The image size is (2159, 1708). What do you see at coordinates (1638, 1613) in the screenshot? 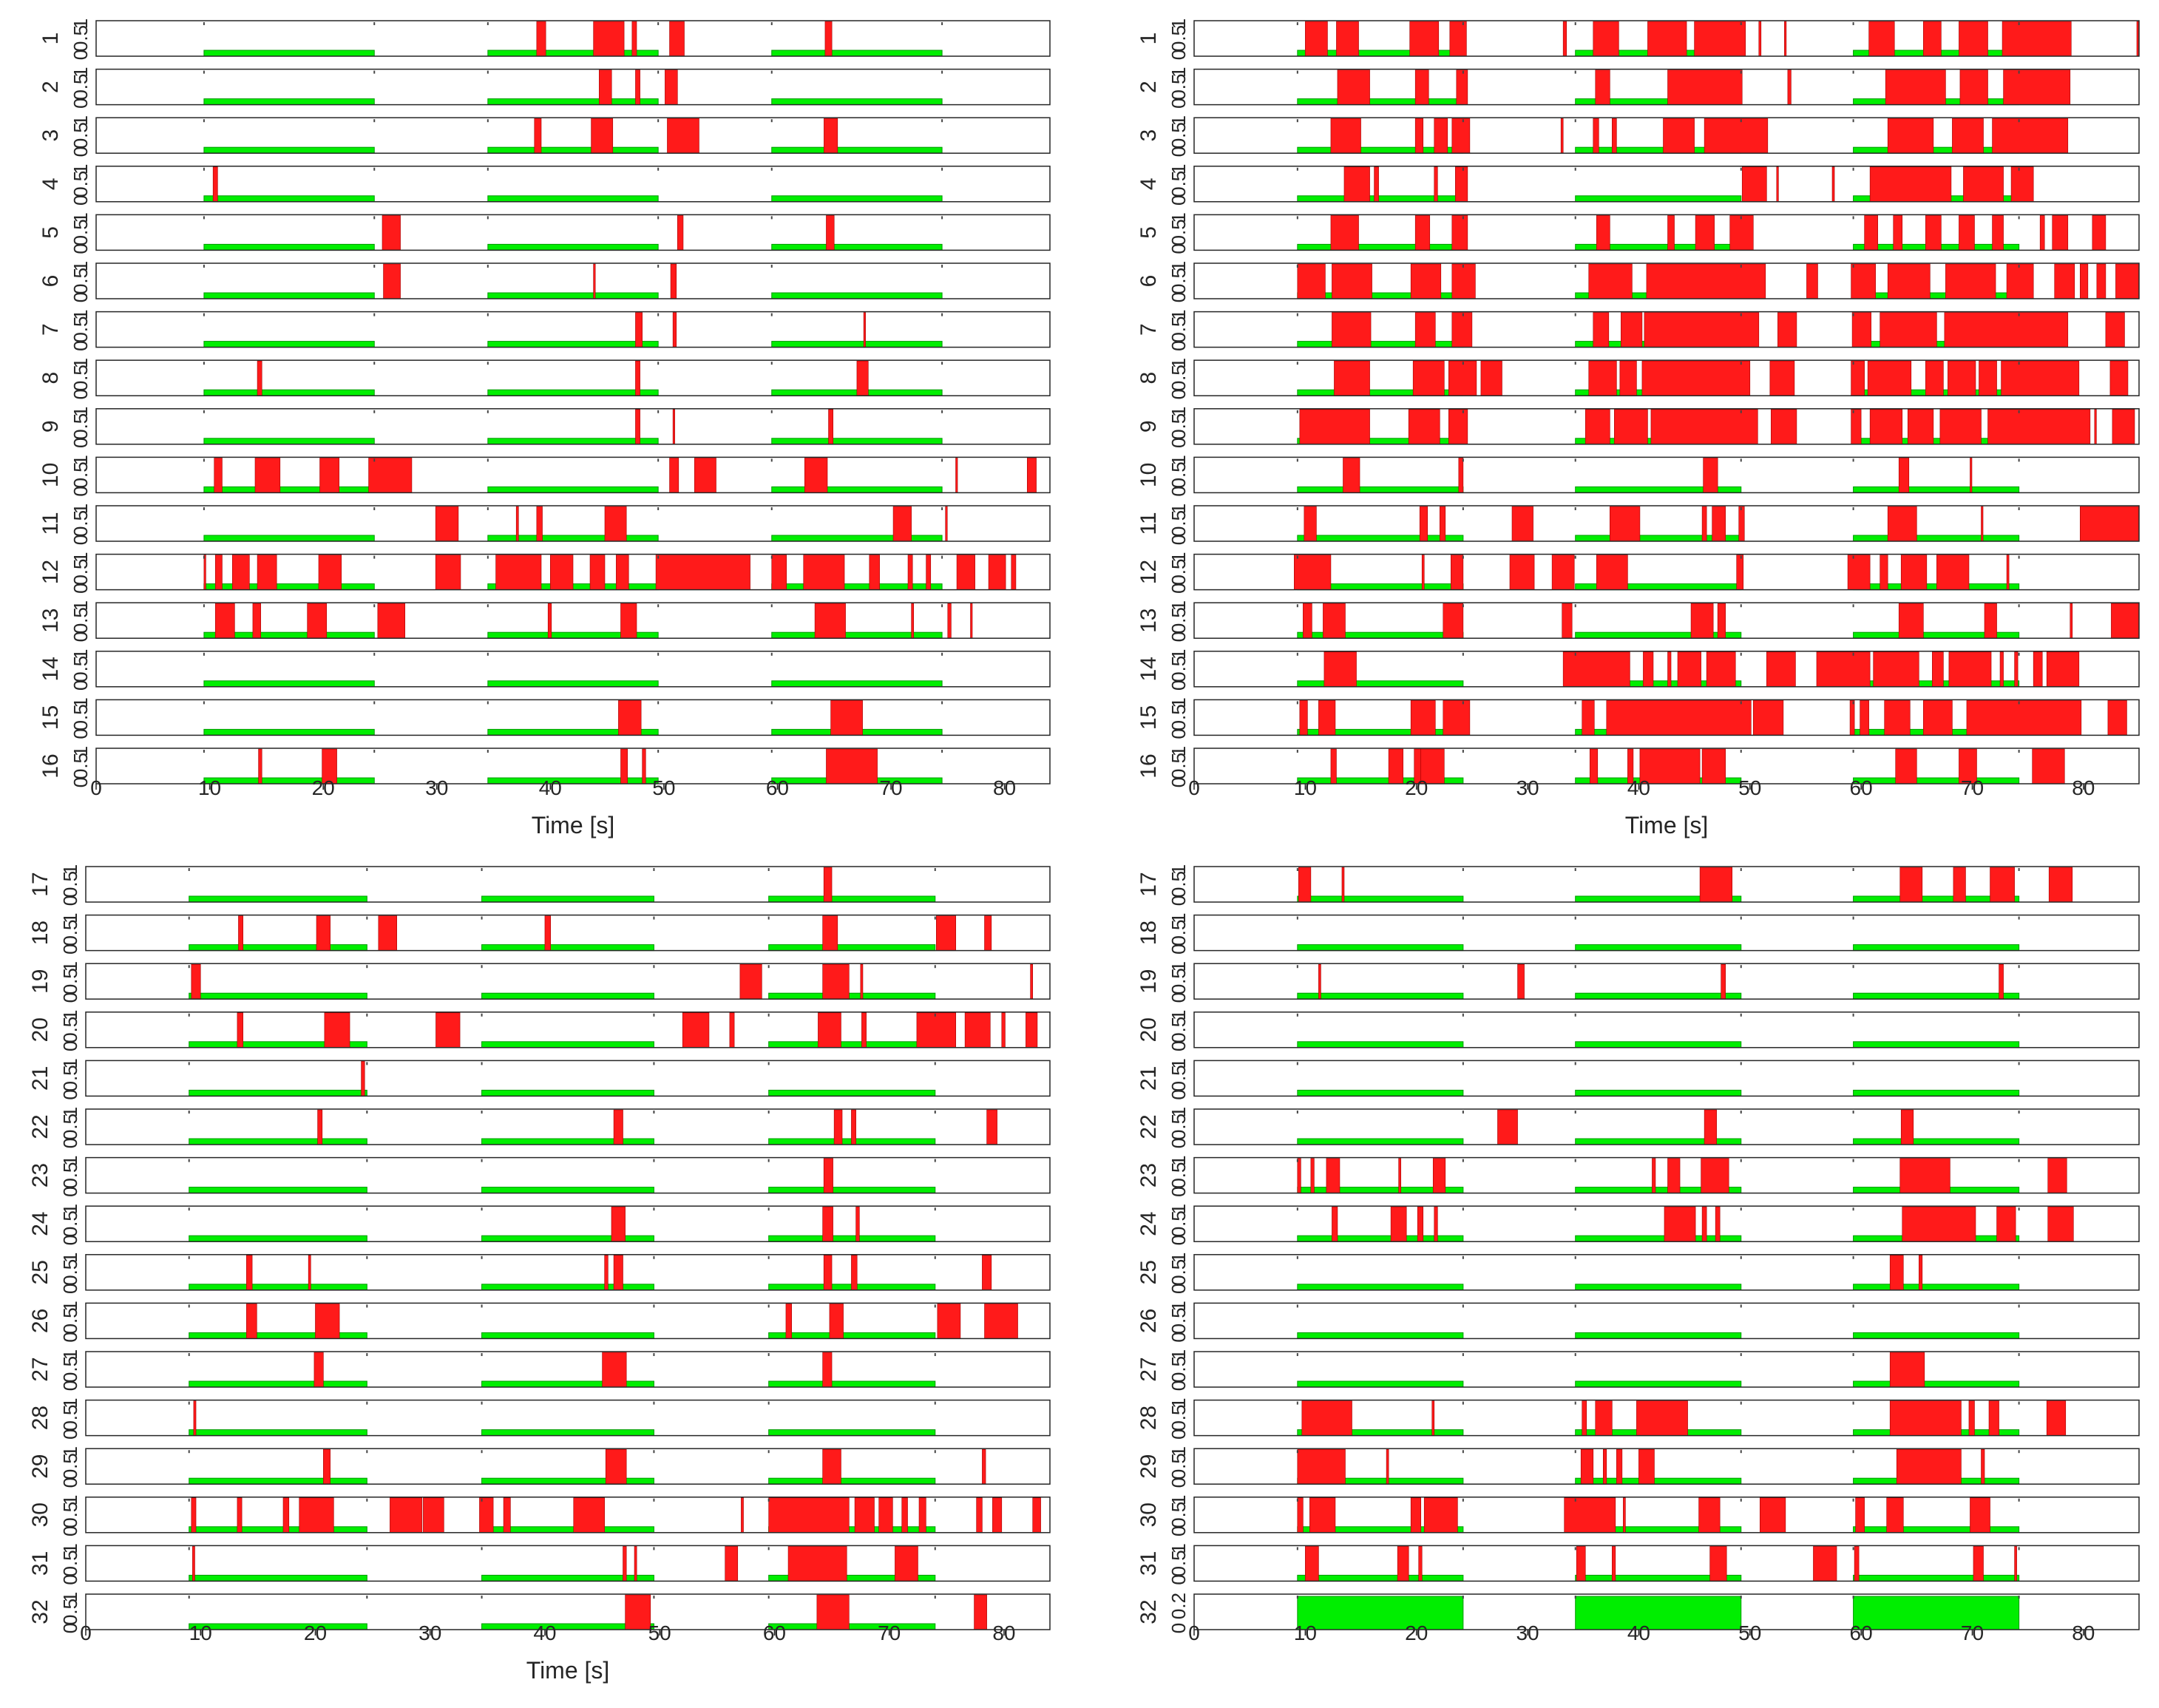
I see `raster-row: 0 0.2 32` at bounding box center [1638, 1613].